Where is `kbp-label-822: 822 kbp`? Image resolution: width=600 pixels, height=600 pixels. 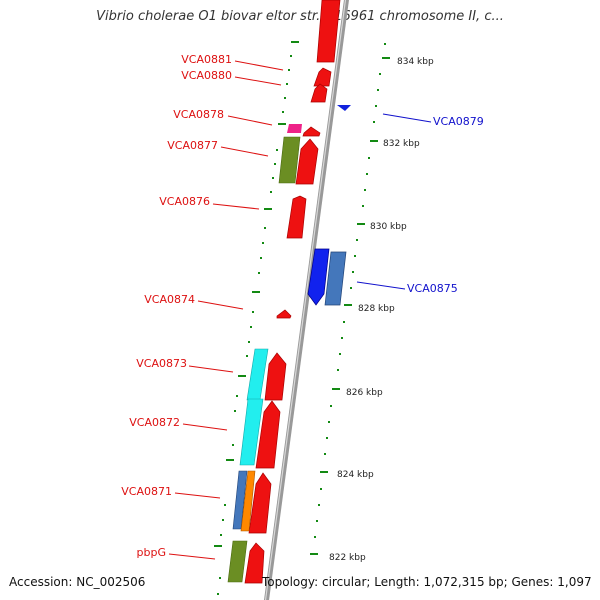
kbp-label-822: 822 kbp is located at coordinates (347, 558).